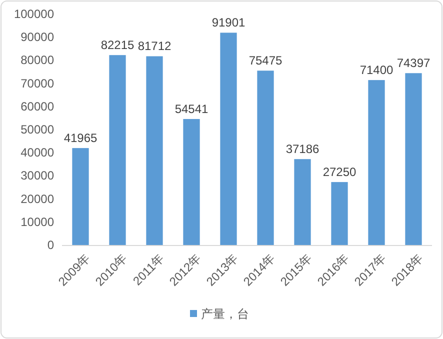 This screenshot has width=443, height=339. I want to click on legend: 产量，台, so click(219, 314).